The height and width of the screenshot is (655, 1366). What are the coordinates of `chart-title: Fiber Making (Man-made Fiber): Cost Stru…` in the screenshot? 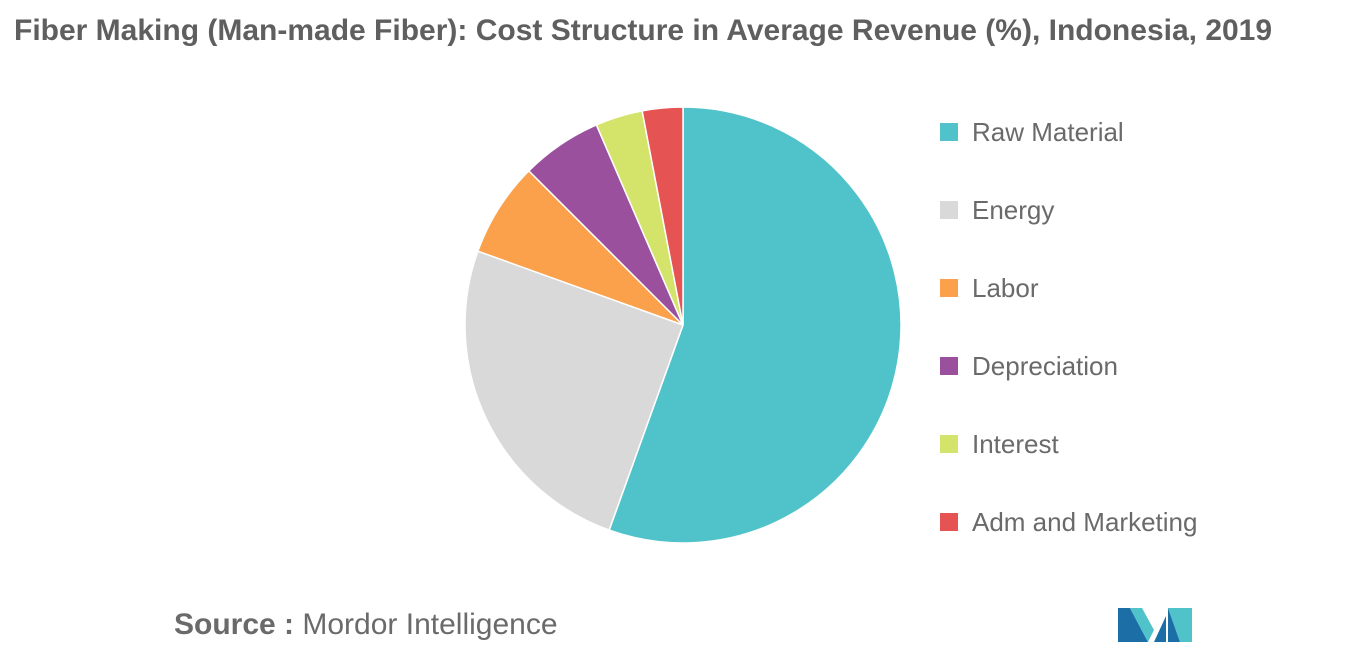 It's located at (643, 30).